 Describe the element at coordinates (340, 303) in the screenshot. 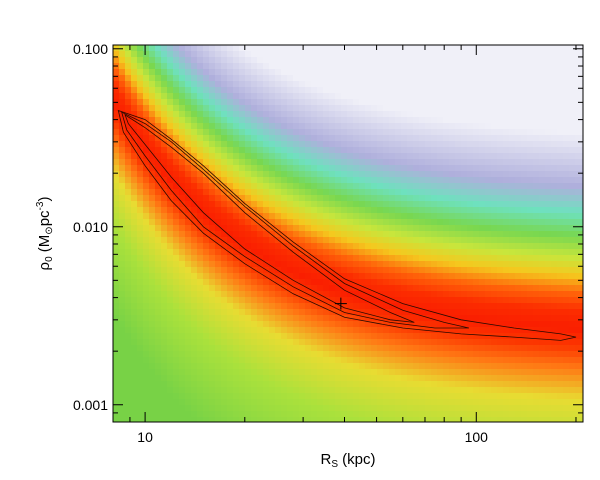

I see `best-fit-marker` at that location.